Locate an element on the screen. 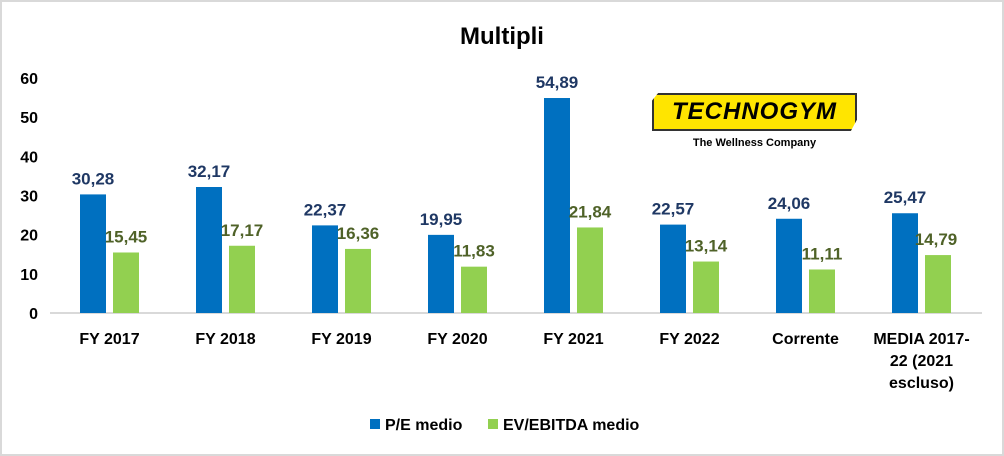  x-tick-label: MEDIA 2017- is located at coordinates (921, 339).